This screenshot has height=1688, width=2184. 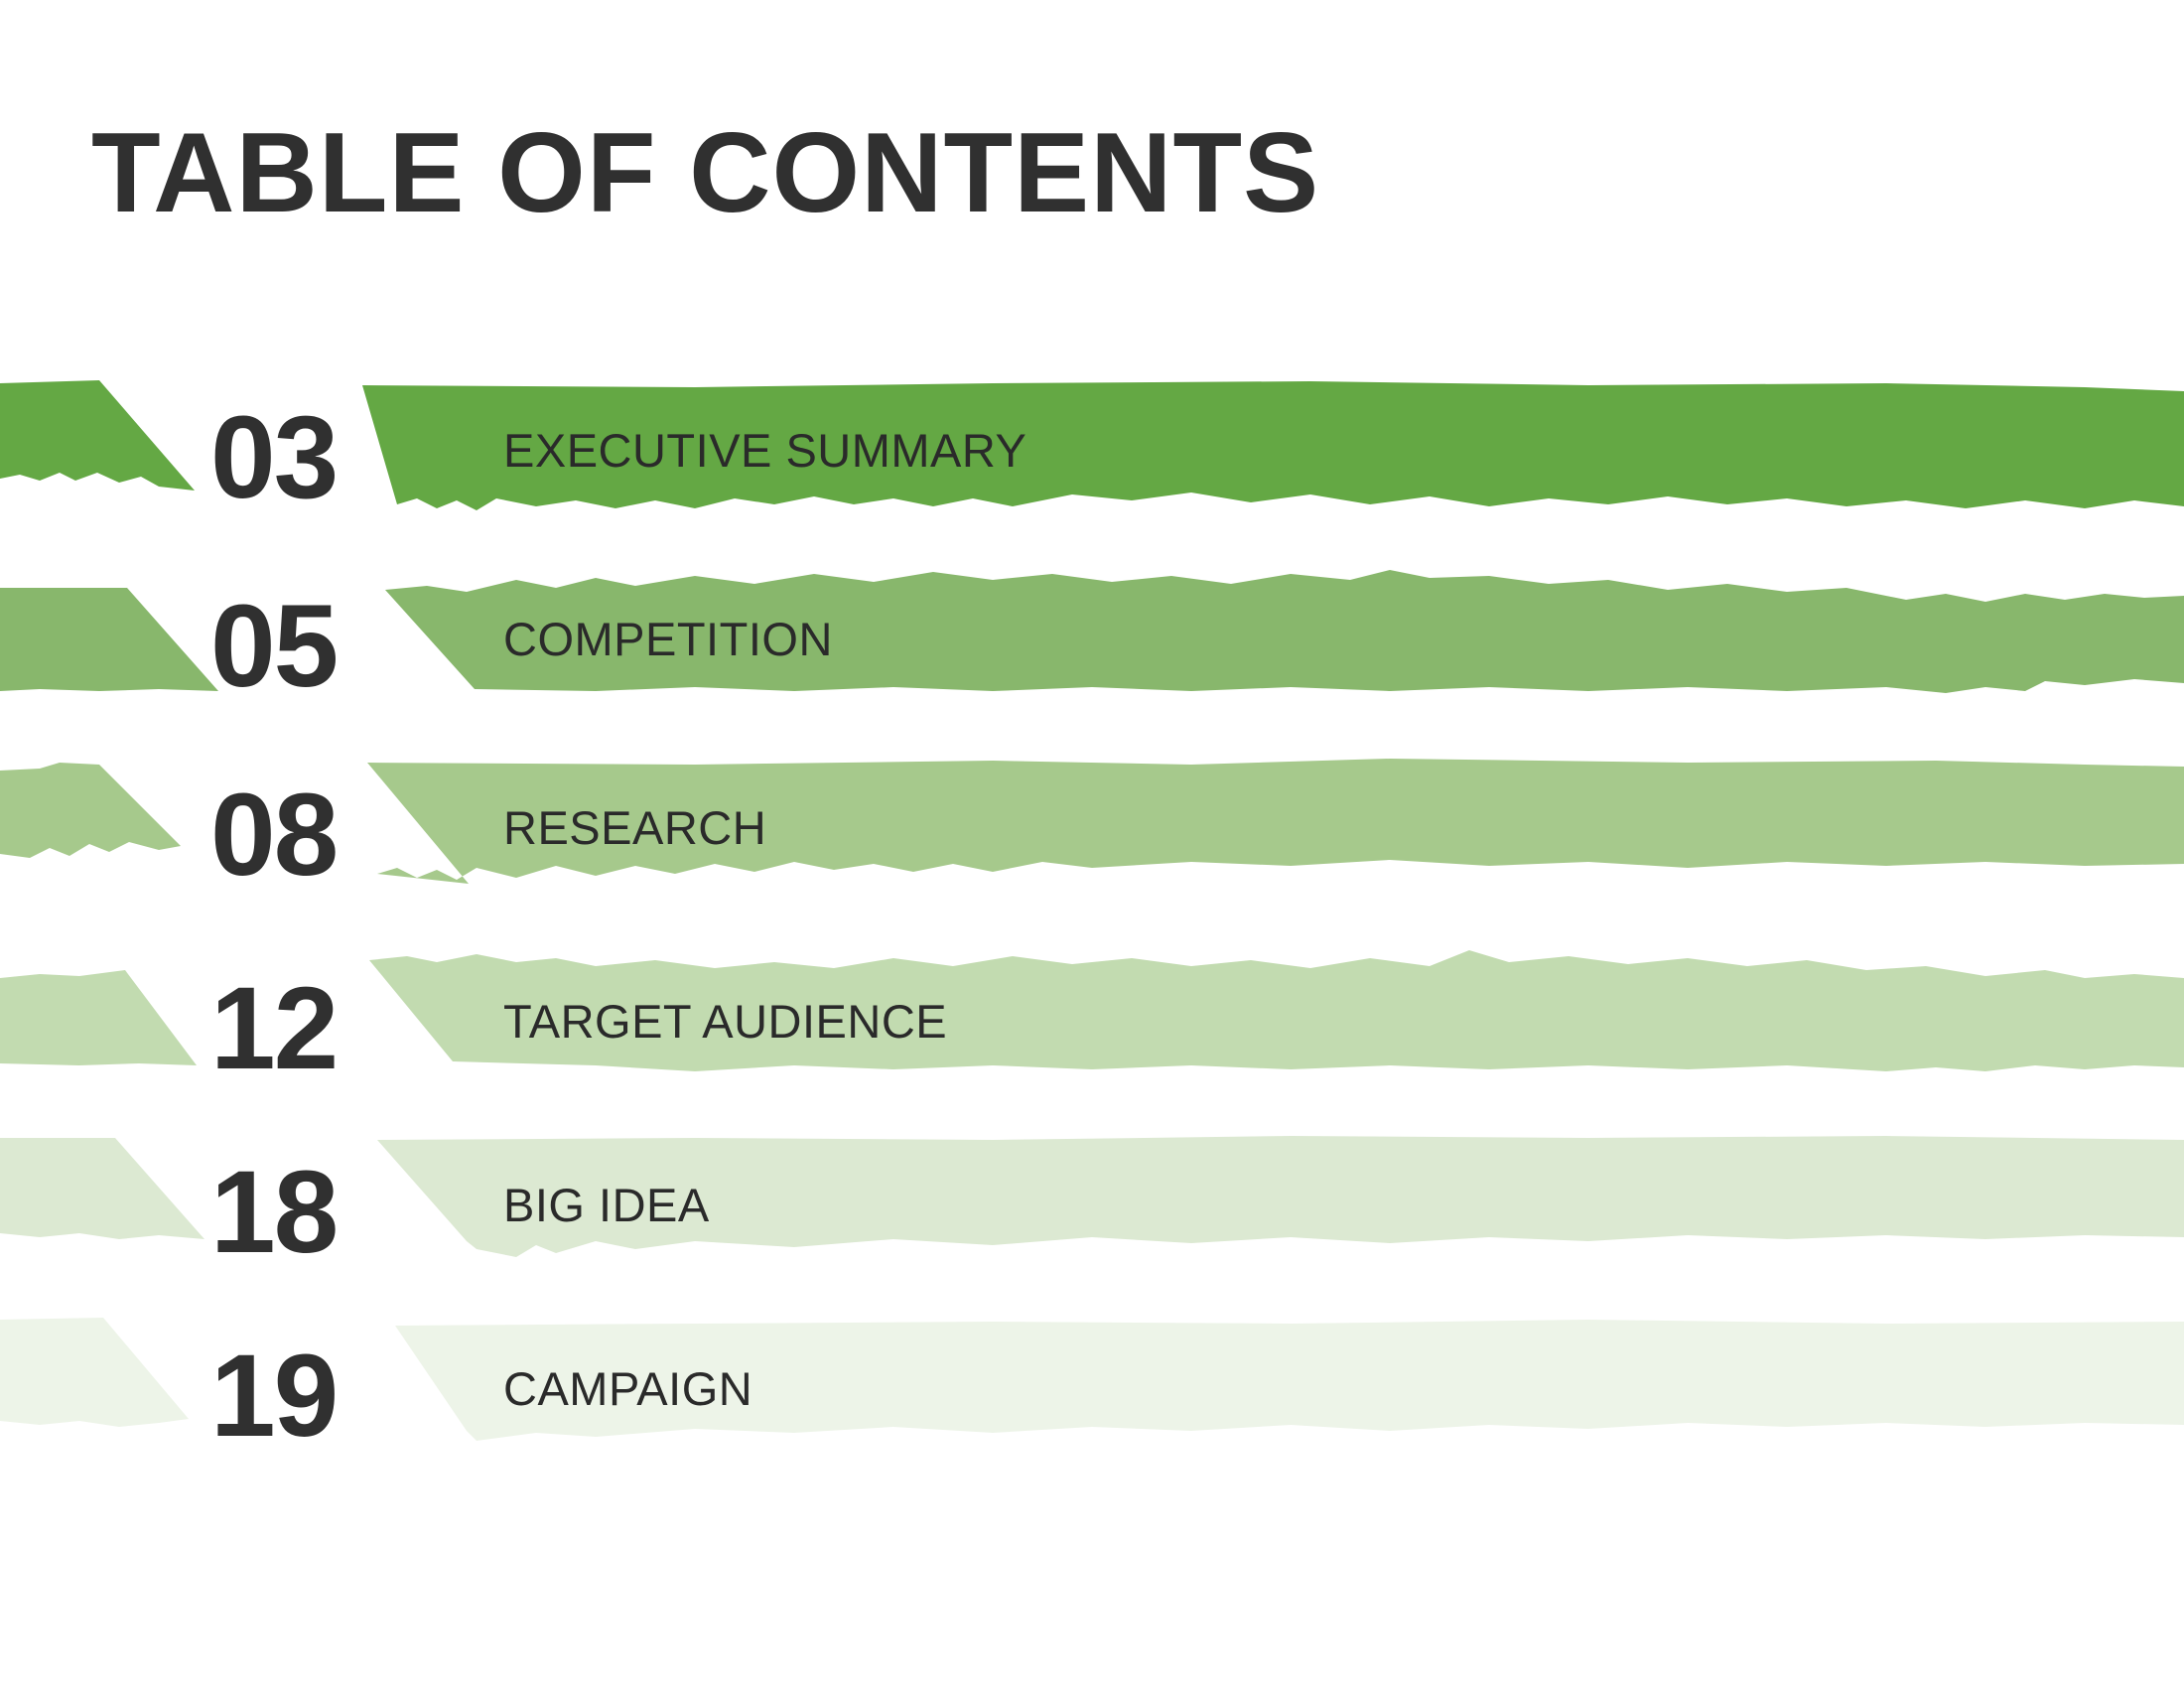 I want to click on toc-page-number: 03, so click(x=274, y=457).